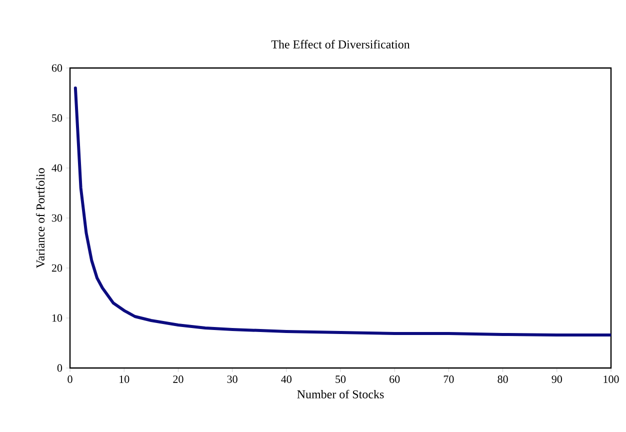 Image resolution: width=626 pixels, height=432 pixels. Describe the element at coordinates (340, 44) in the screenshot. I see `chart-title: The Effect of Diversification` at that location.